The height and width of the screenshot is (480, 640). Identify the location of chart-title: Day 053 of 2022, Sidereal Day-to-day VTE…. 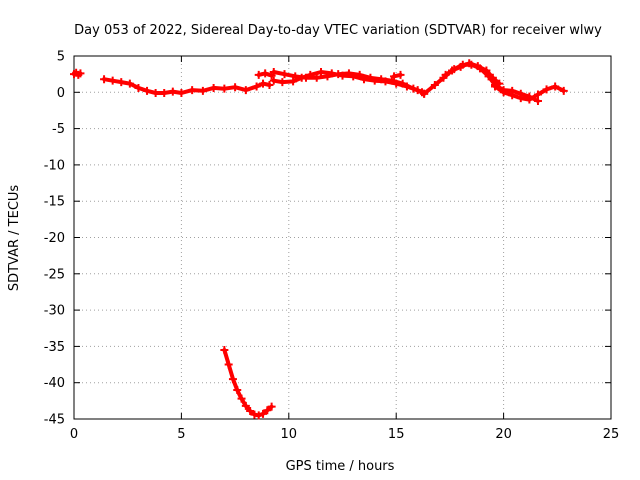
(338, 30).